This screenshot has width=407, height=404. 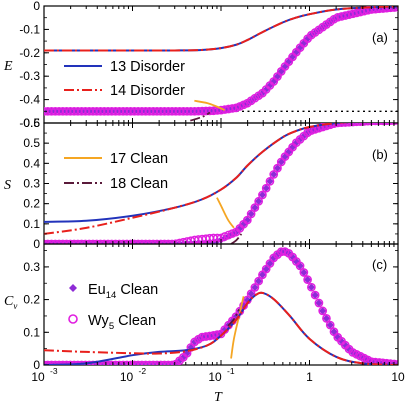 I want to click on panel-b-legend: 17 Clean 18 Clean, so click(x=116, y=171).